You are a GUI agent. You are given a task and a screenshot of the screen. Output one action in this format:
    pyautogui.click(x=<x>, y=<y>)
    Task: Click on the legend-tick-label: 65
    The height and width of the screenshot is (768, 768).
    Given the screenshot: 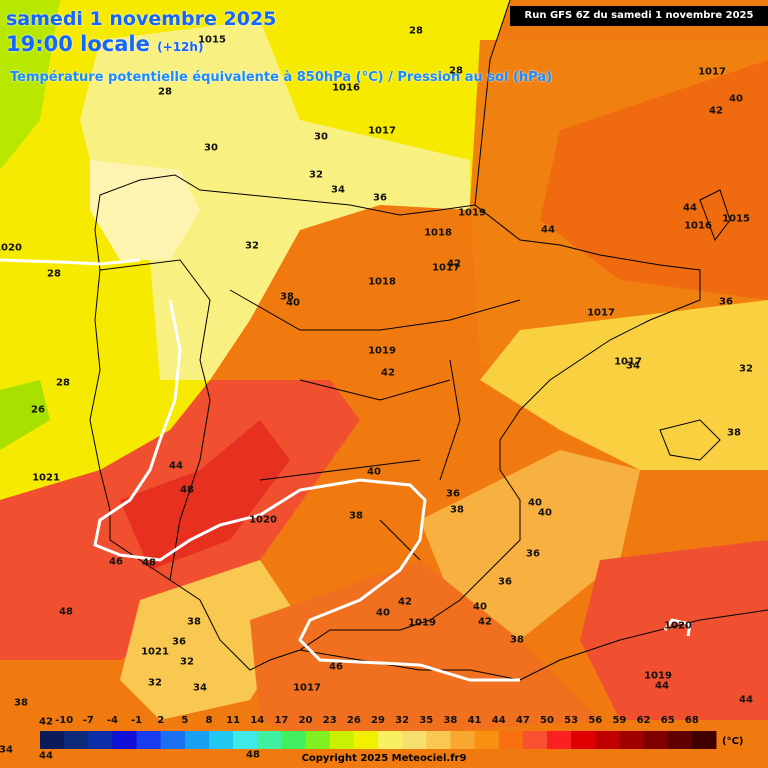 What is the action you would take?
    pyautogui.click(x=667, y=720)
    